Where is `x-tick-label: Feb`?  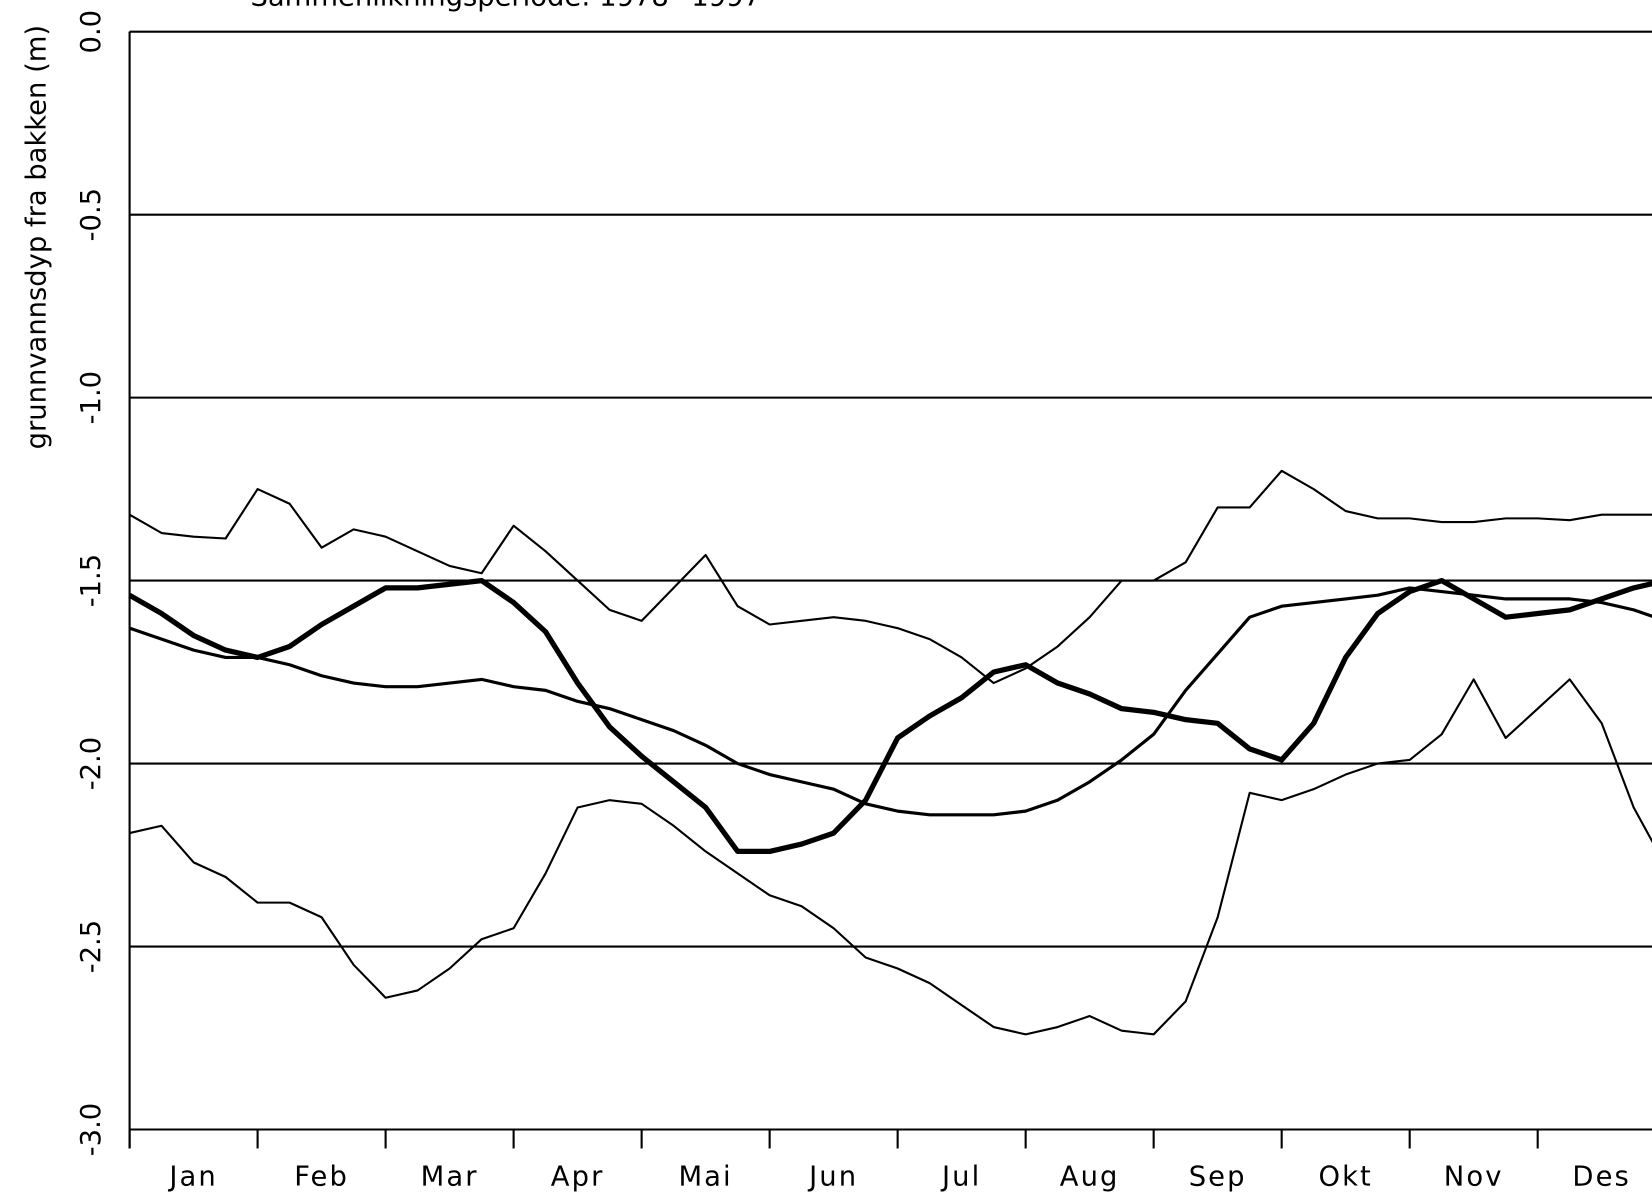 x-tick-label: Feb is located at coordinates (321, 1176).